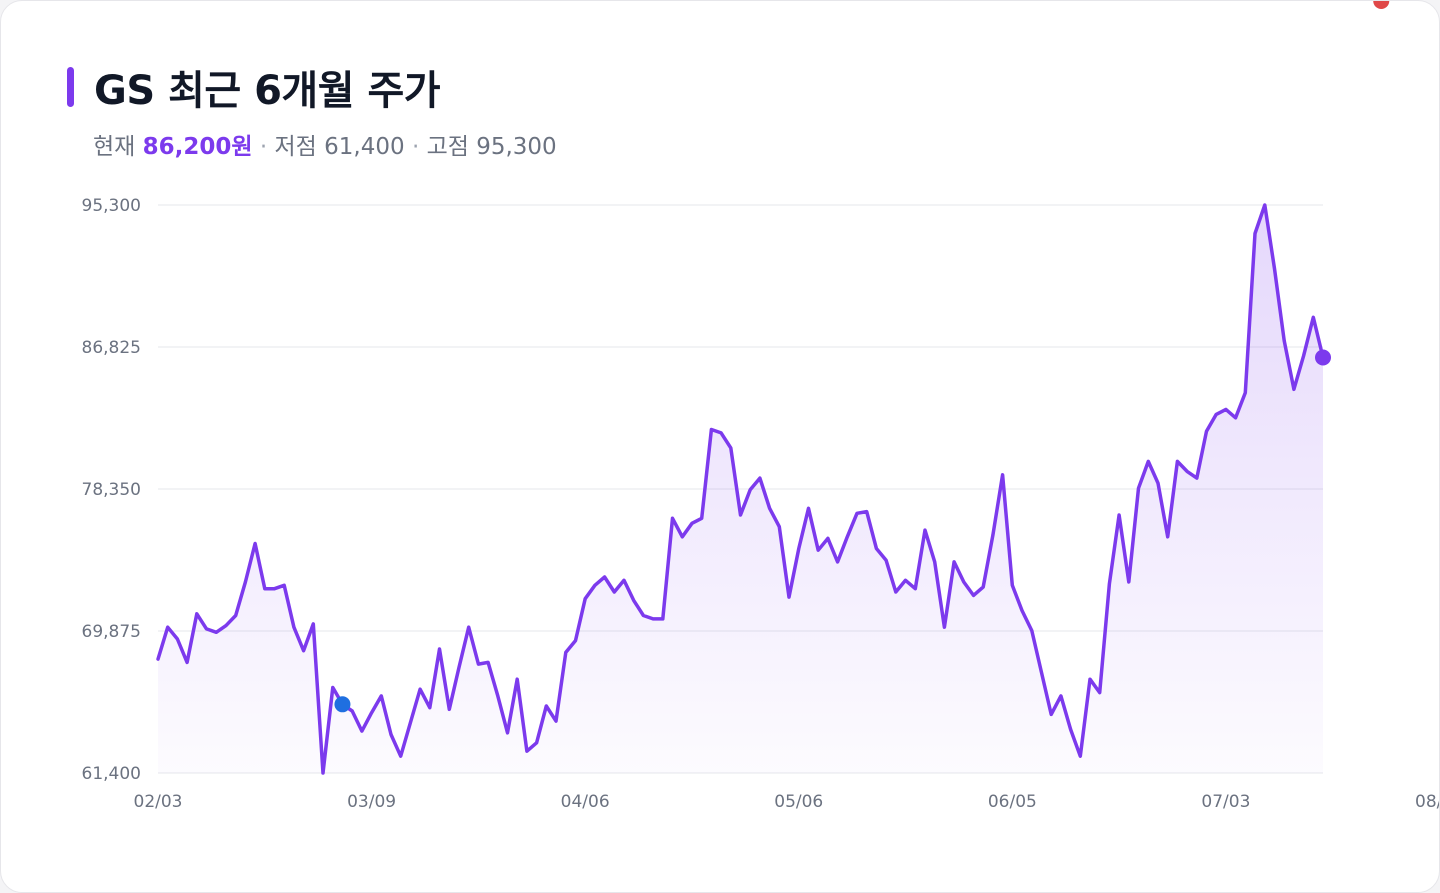 This screenshot has height=893, width=1440. I want to click on high-price: 95,300, so click(516, 147).